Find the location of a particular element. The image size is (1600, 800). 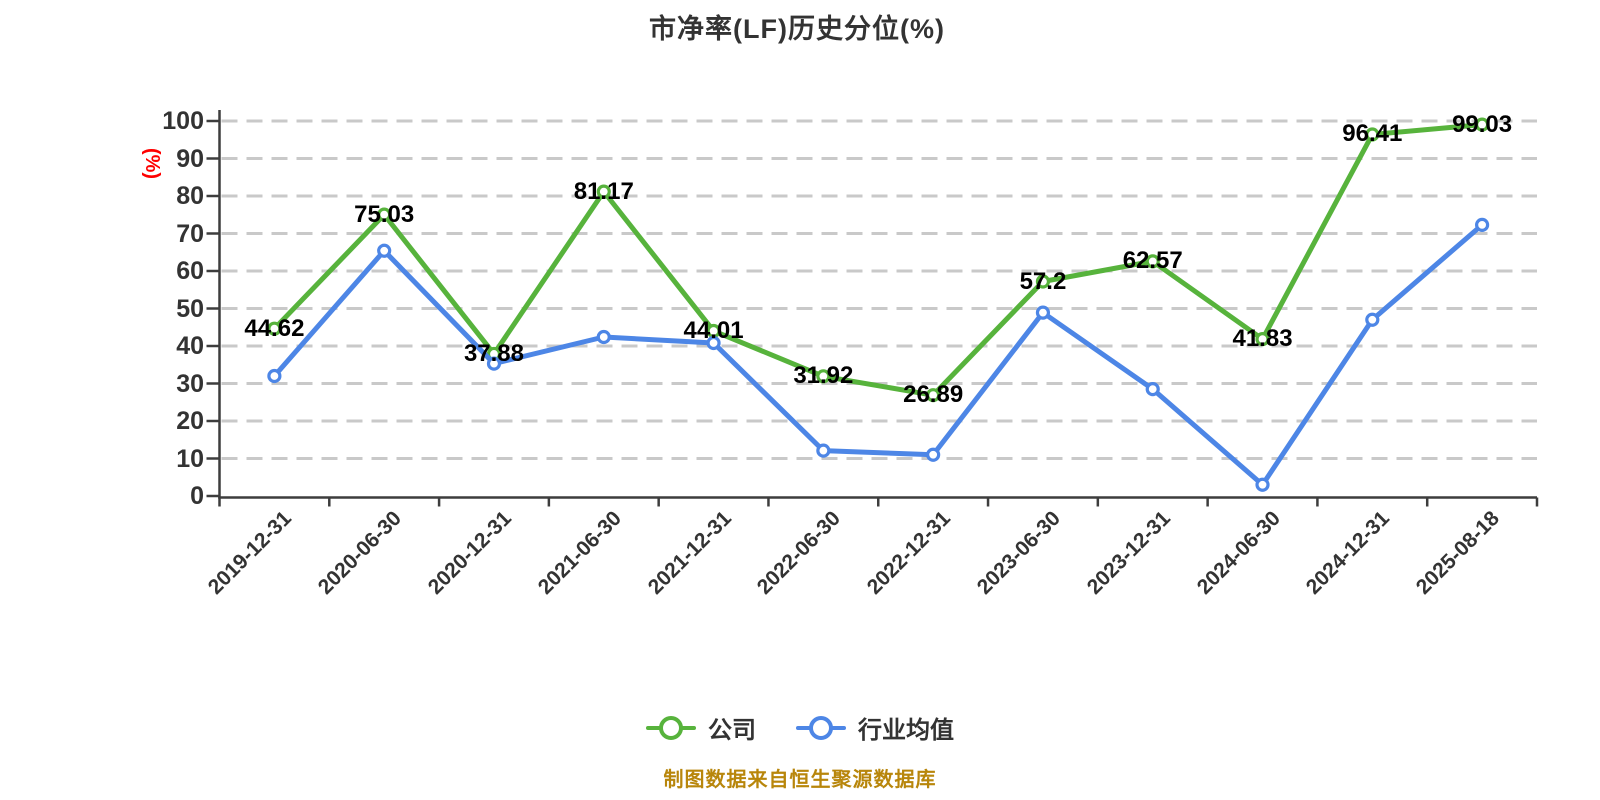

y-tick-label: 90 is located at coordinates (190, 158).